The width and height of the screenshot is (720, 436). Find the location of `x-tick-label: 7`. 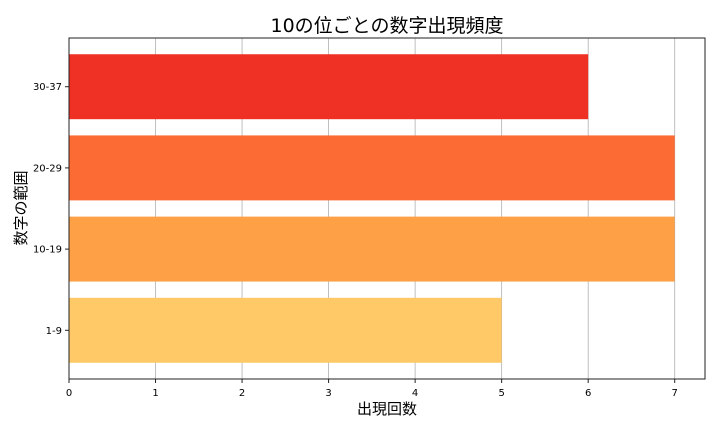

x-tick-label: 7 is located at coordinates (675, 393).